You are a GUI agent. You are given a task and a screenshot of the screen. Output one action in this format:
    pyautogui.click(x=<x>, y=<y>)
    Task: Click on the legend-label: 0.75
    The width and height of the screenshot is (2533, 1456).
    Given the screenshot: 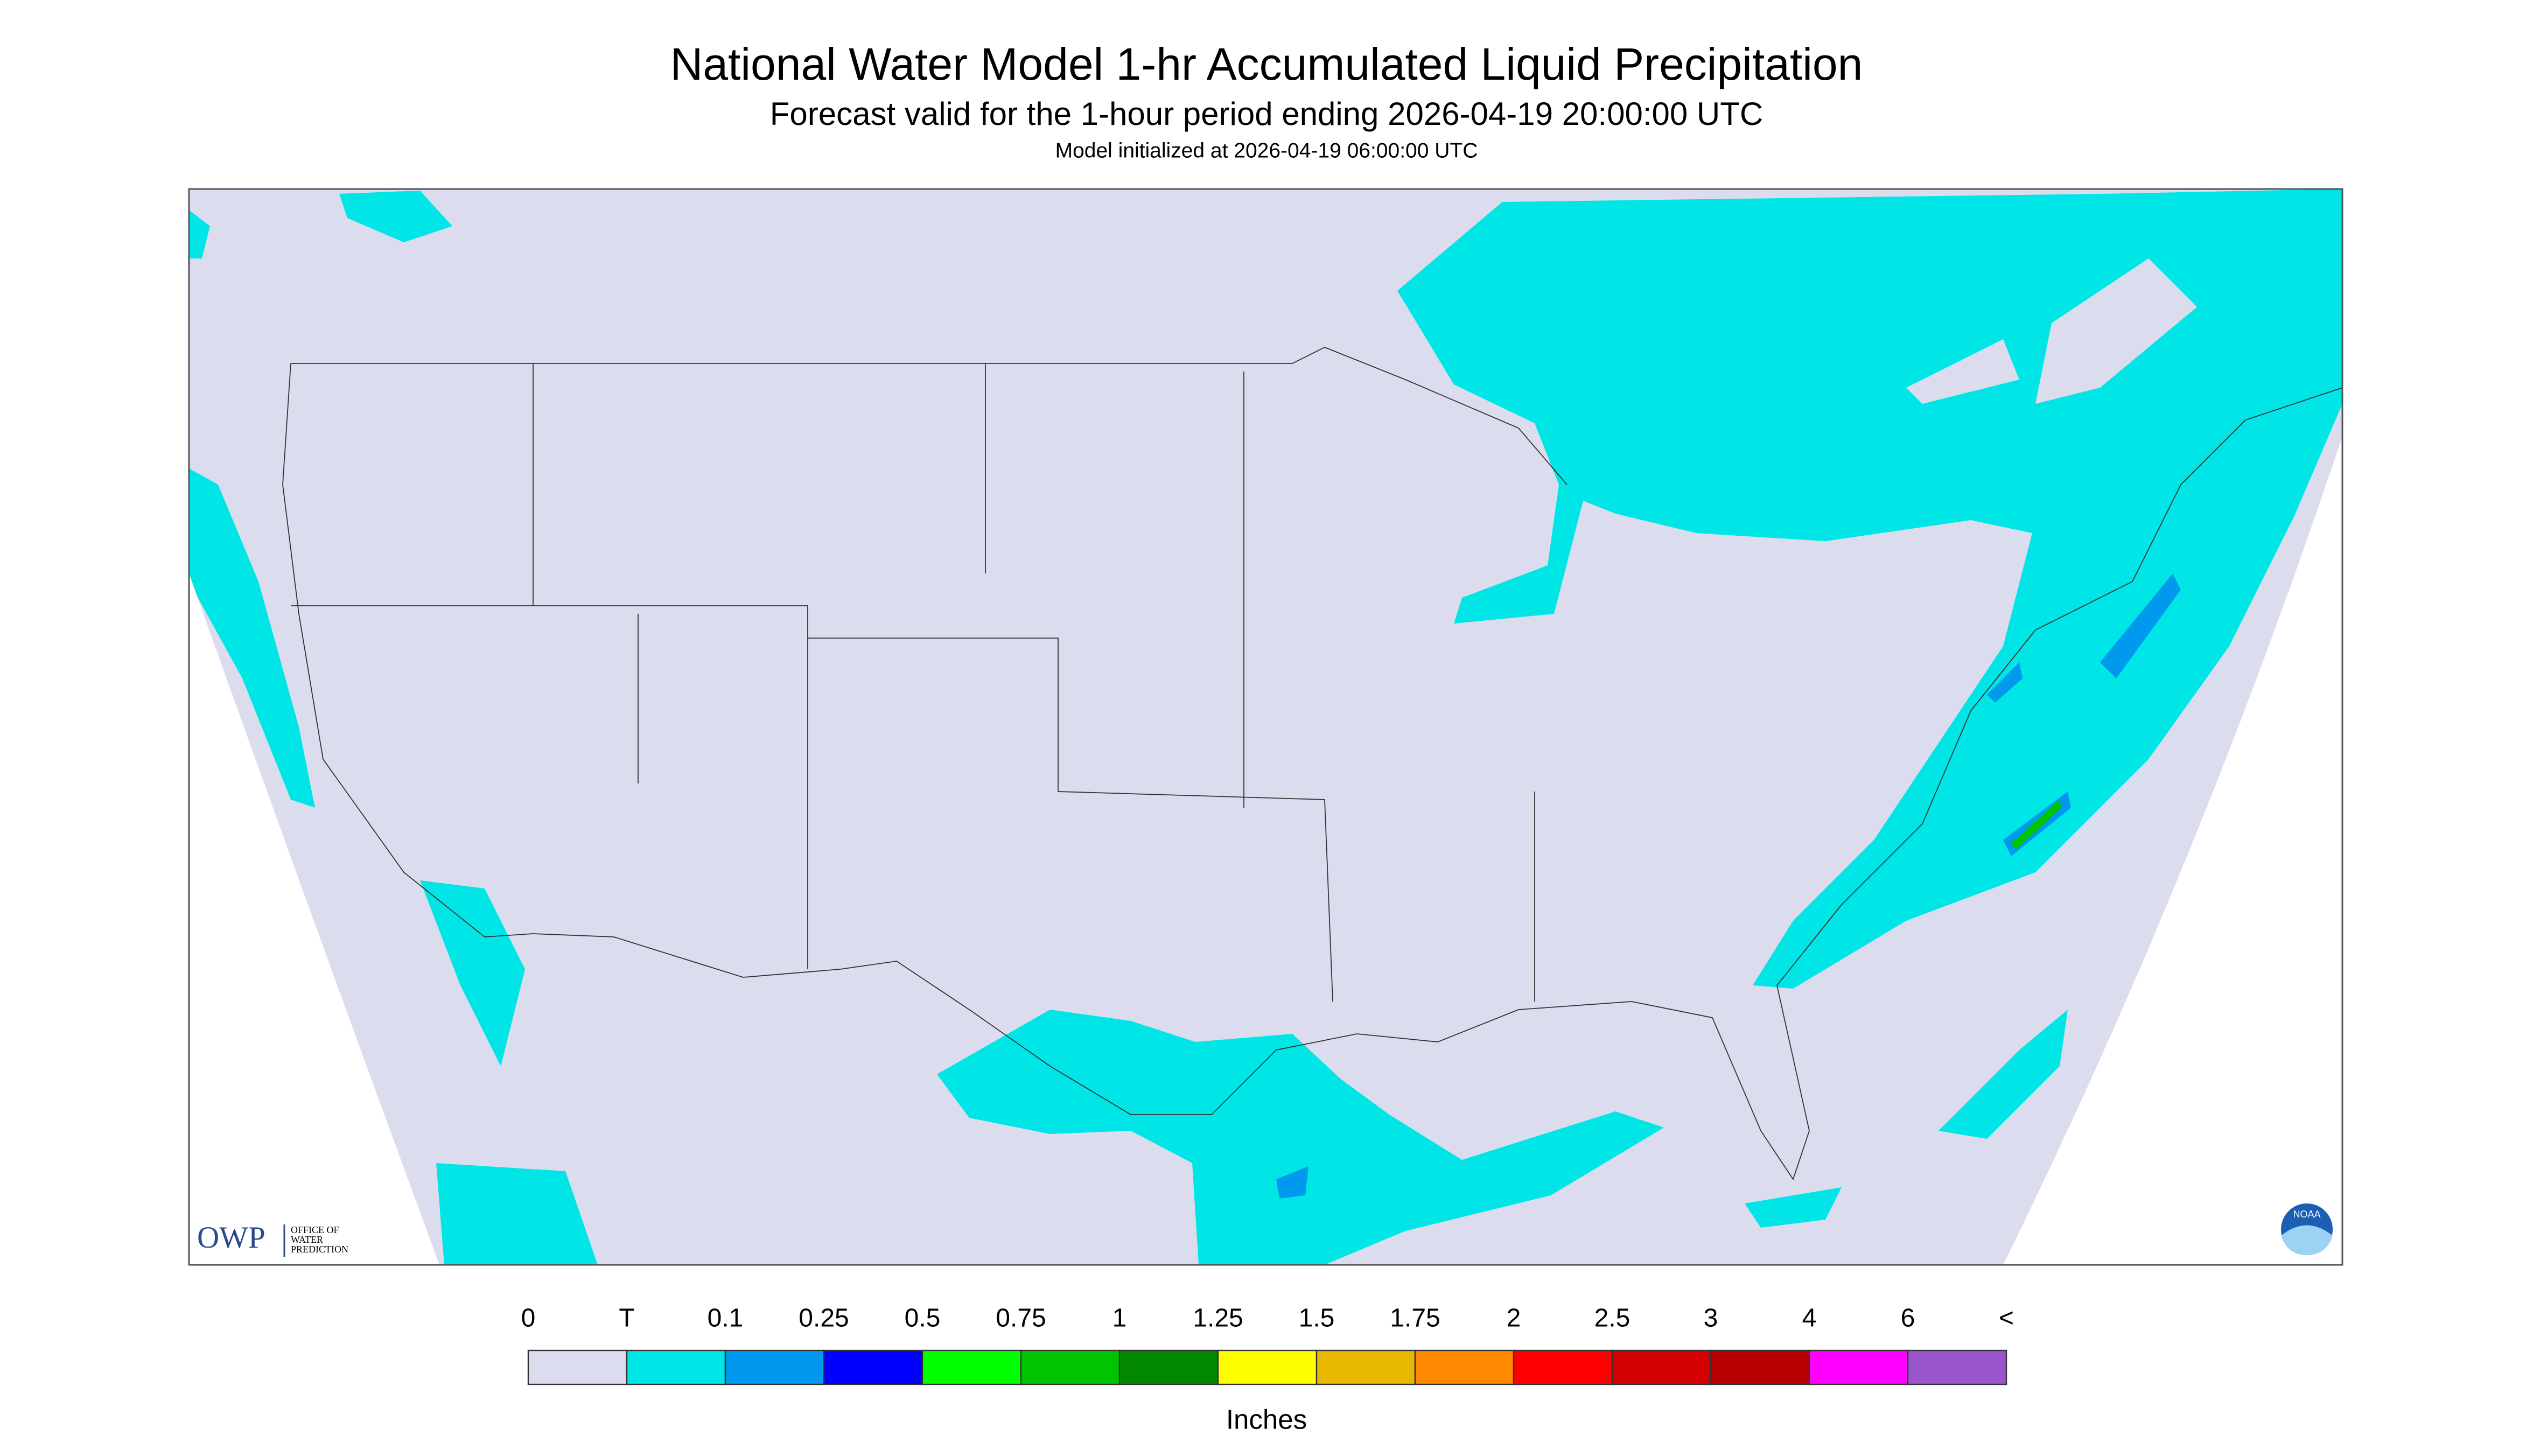 What is the action you would take?
    pyautogui.click(x=1021, y=1318)
    